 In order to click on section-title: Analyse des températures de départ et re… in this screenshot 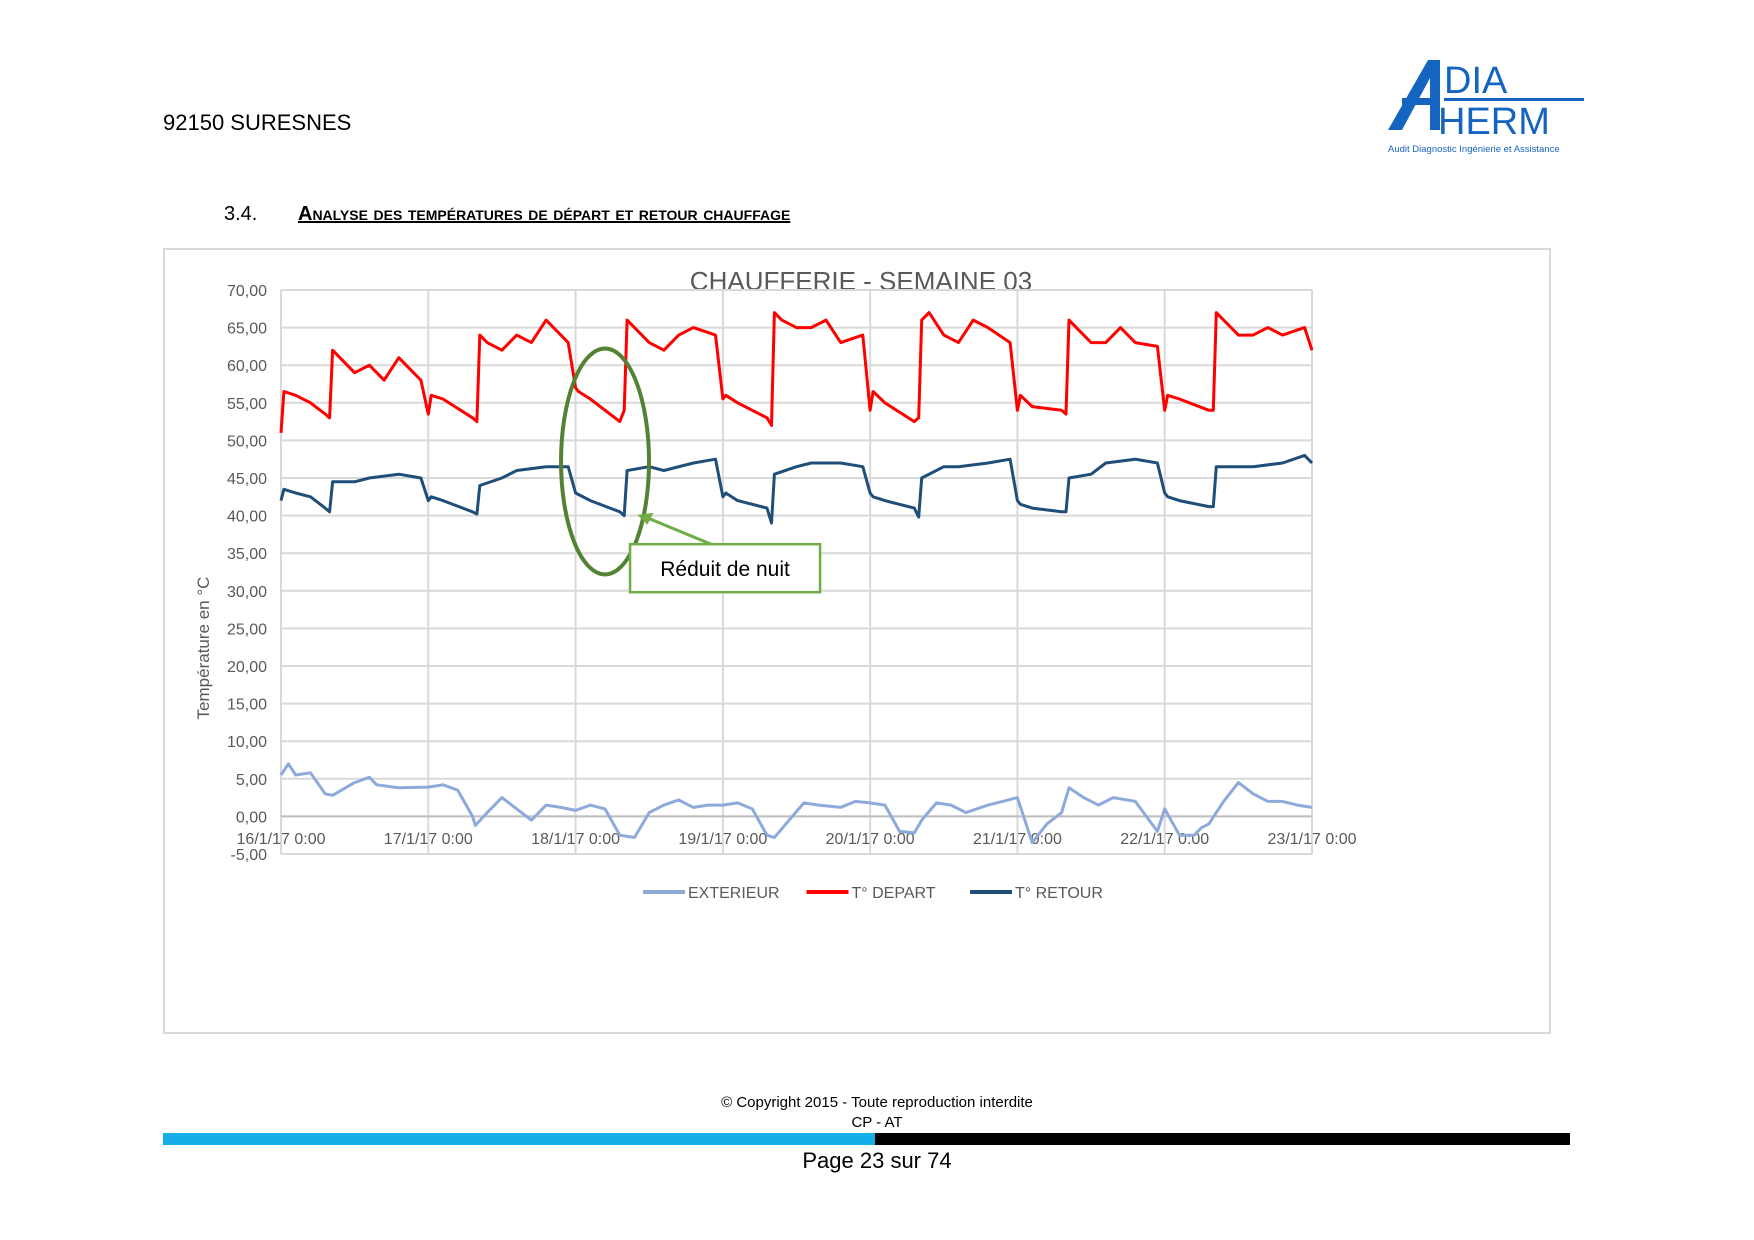, I will do `click(544, 214)`.